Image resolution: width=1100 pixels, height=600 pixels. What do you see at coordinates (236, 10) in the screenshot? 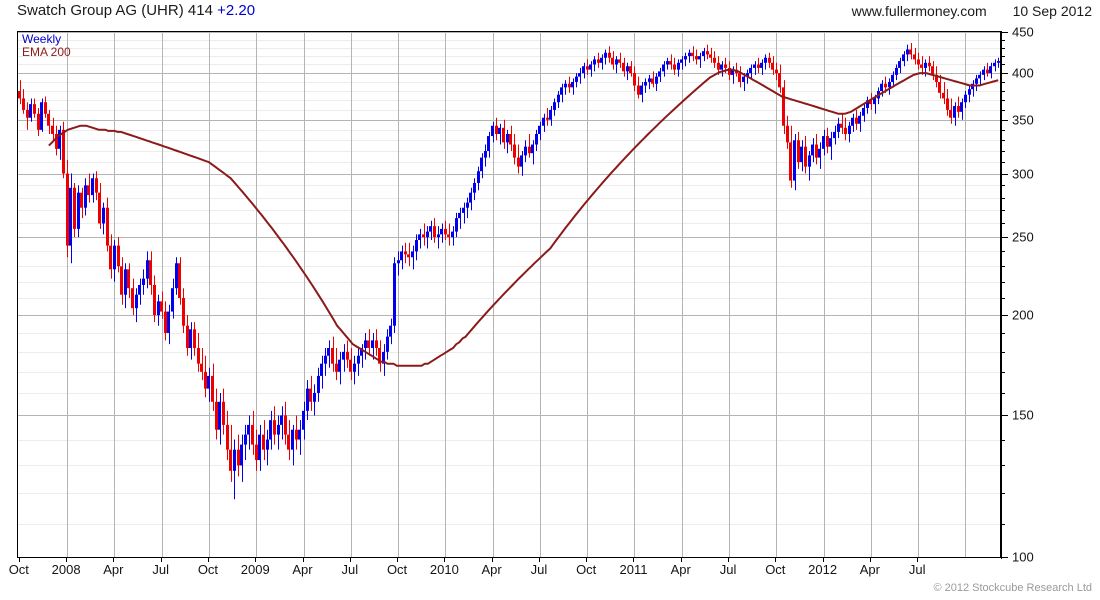
I see `price-change: +2.20` at bounding box center [236, 10].